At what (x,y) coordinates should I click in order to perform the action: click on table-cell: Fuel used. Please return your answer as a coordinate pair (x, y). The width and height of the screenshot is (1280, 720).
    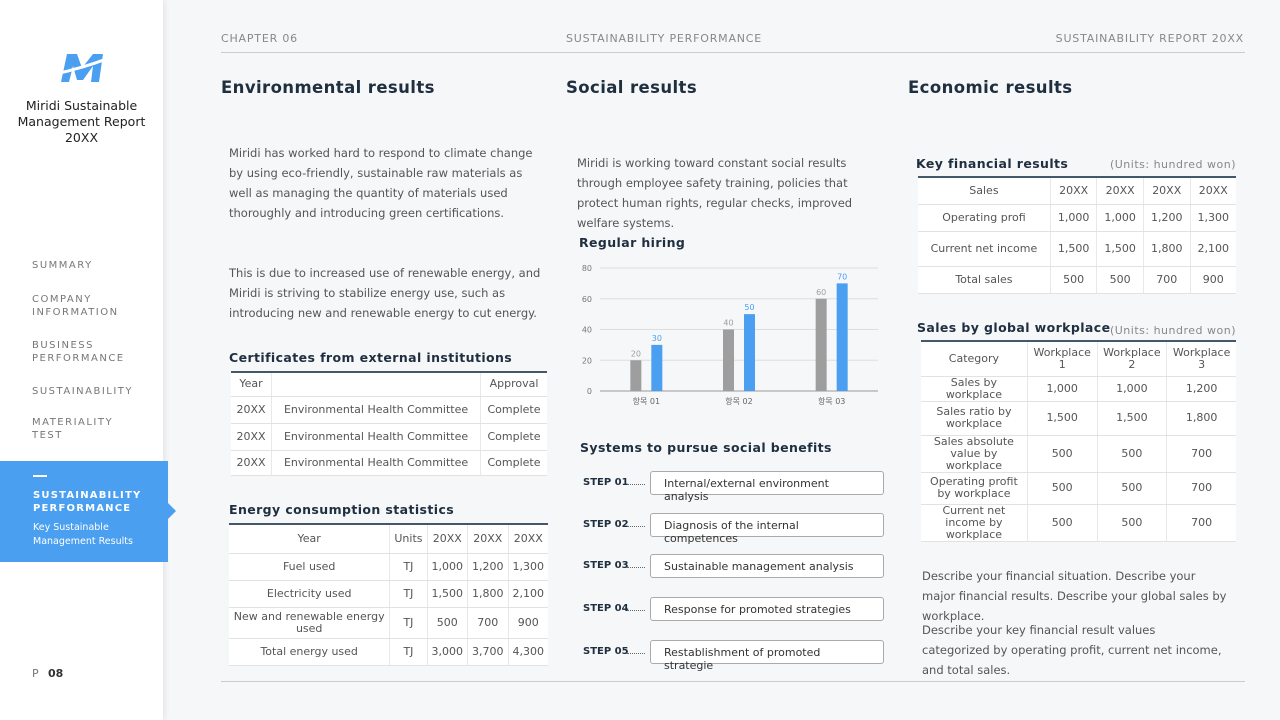
    Looking at the image, I should click on (310, 567).